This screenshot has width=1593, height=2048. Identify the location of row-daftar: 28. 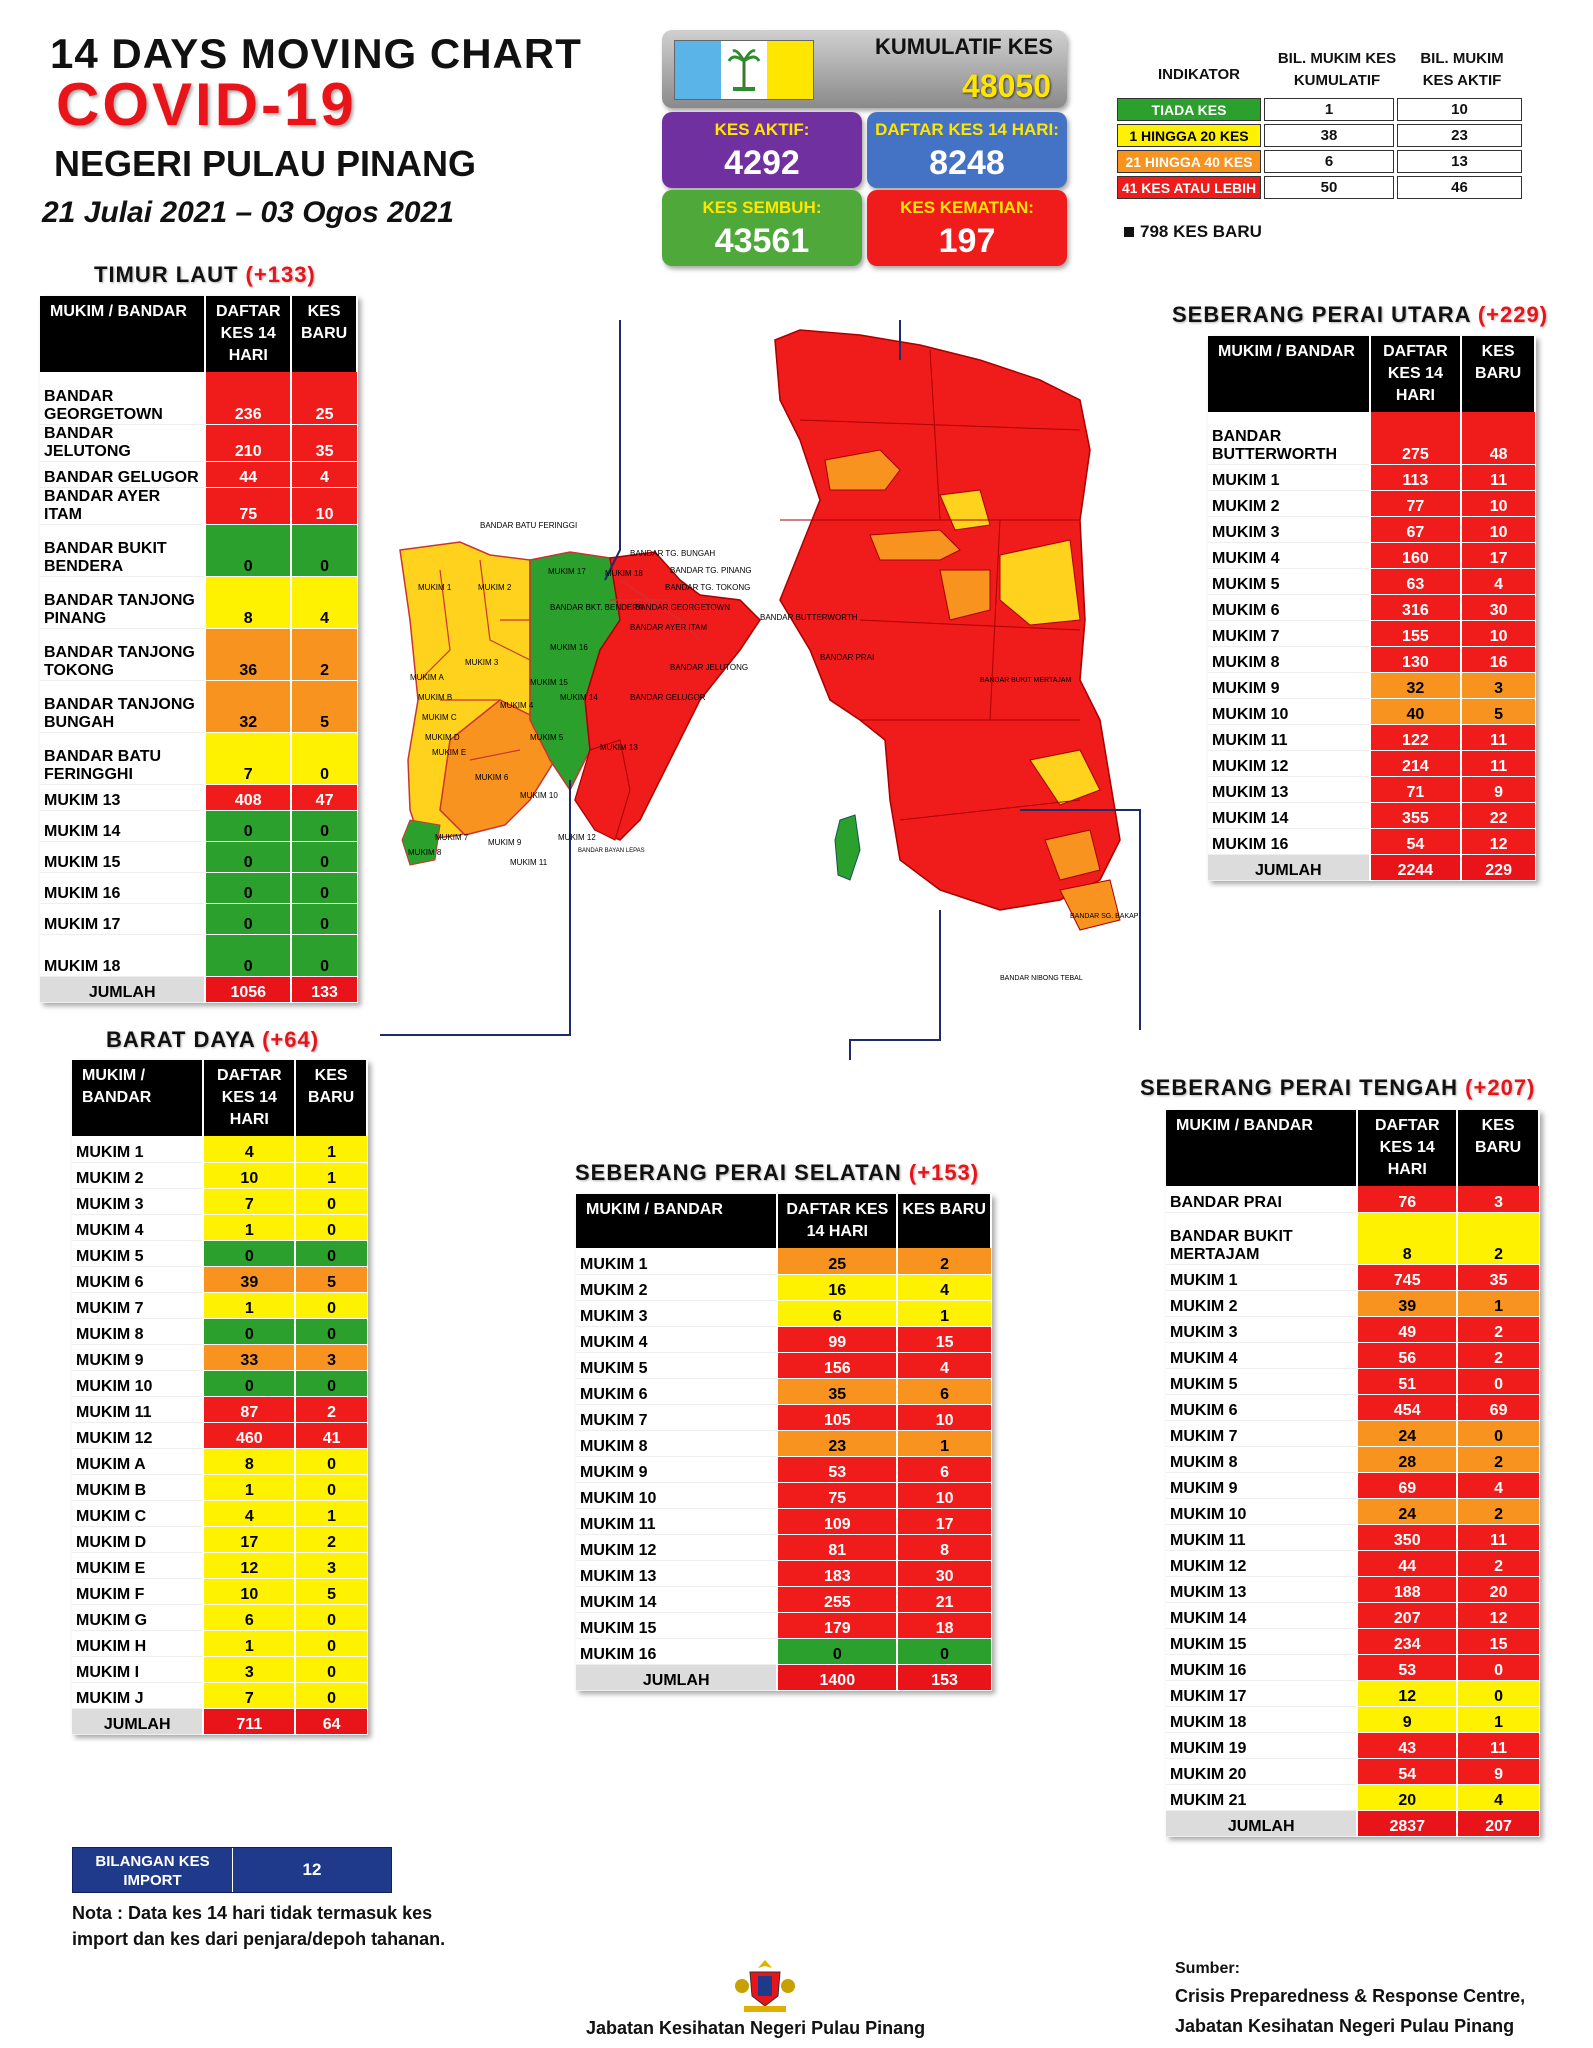
(1407, 1459).